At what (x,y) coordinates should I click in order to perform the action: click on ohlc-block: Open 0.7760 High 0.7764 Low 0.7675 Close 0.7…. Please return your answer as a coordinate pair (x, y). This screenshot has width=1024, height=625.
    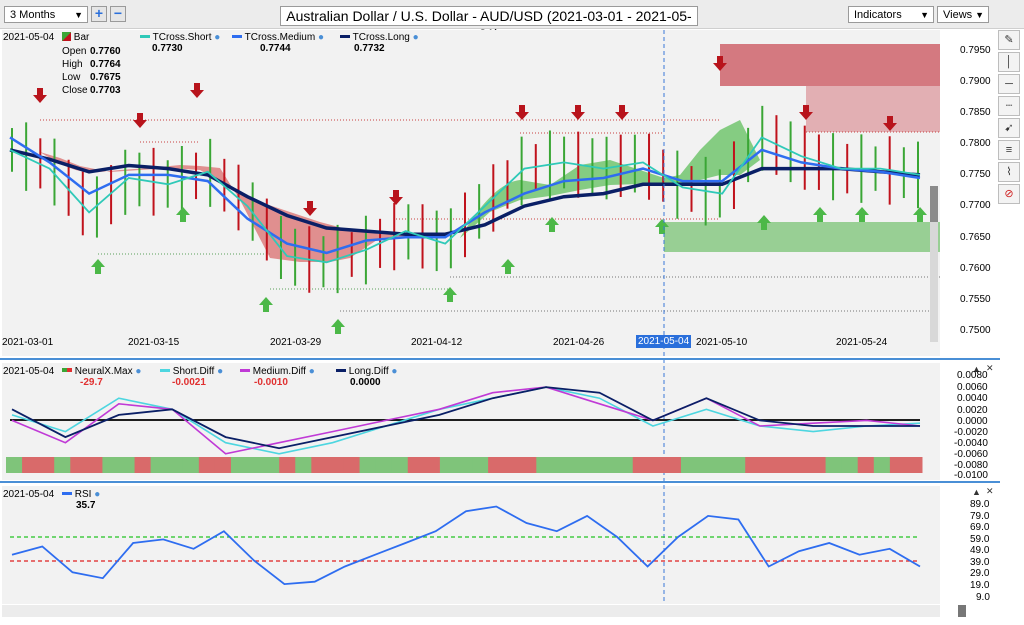
    Looking at the image, I should click on (91, 71).